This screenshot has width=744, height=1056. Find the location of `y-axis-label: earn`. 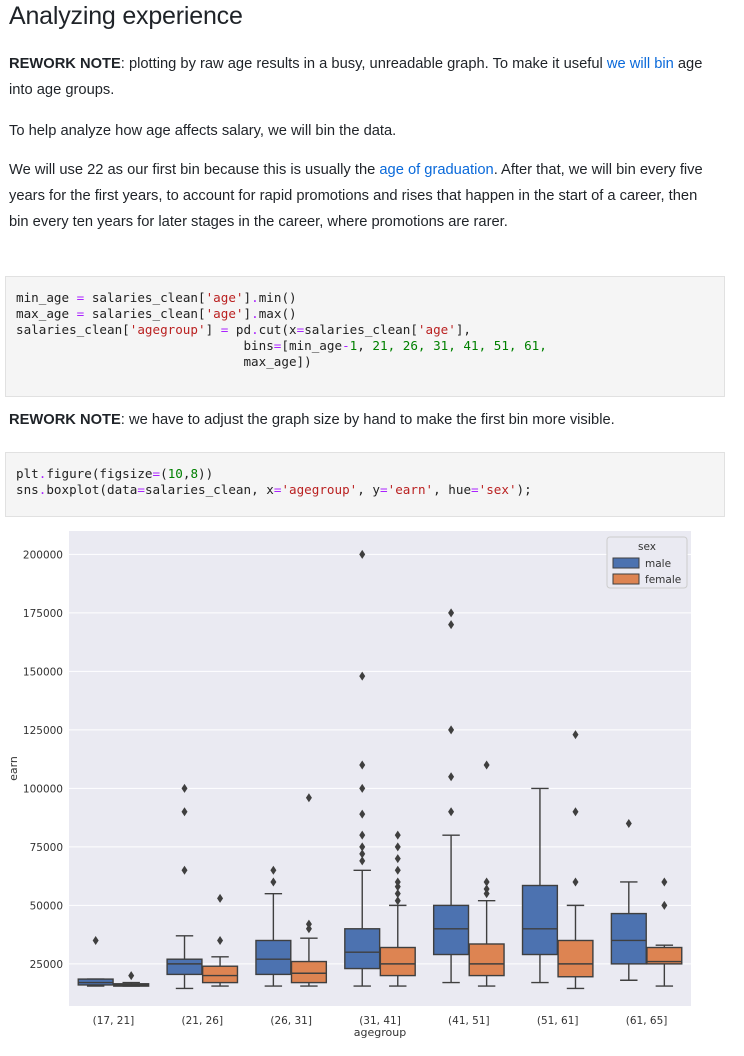

y-axis-label: earn is located at coordinates (13, 768).